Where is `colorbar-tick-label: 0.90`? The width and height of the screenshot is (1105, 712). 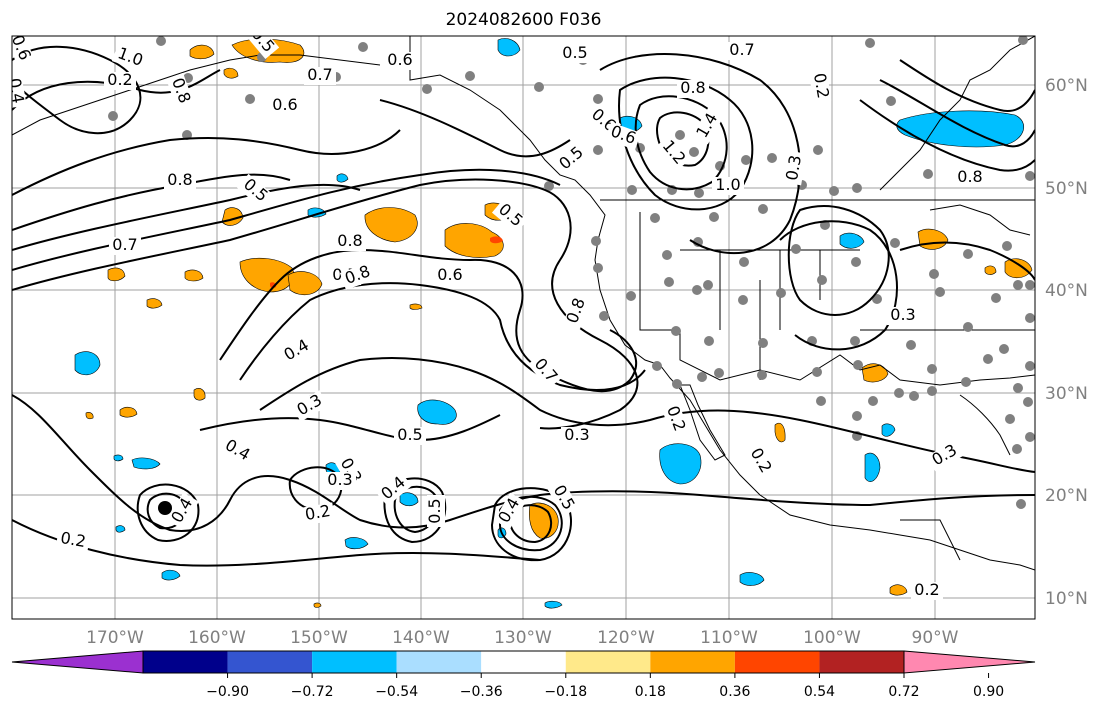
colorbar-tick-label: 0.90 is located at coordinates (988, 692).